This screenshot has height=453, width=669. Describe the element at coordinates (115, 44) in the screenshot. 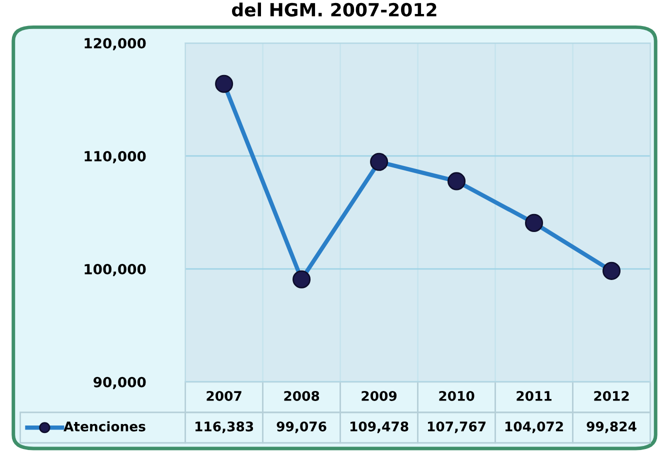

I see `y-tick-label: 120,000` at that location.